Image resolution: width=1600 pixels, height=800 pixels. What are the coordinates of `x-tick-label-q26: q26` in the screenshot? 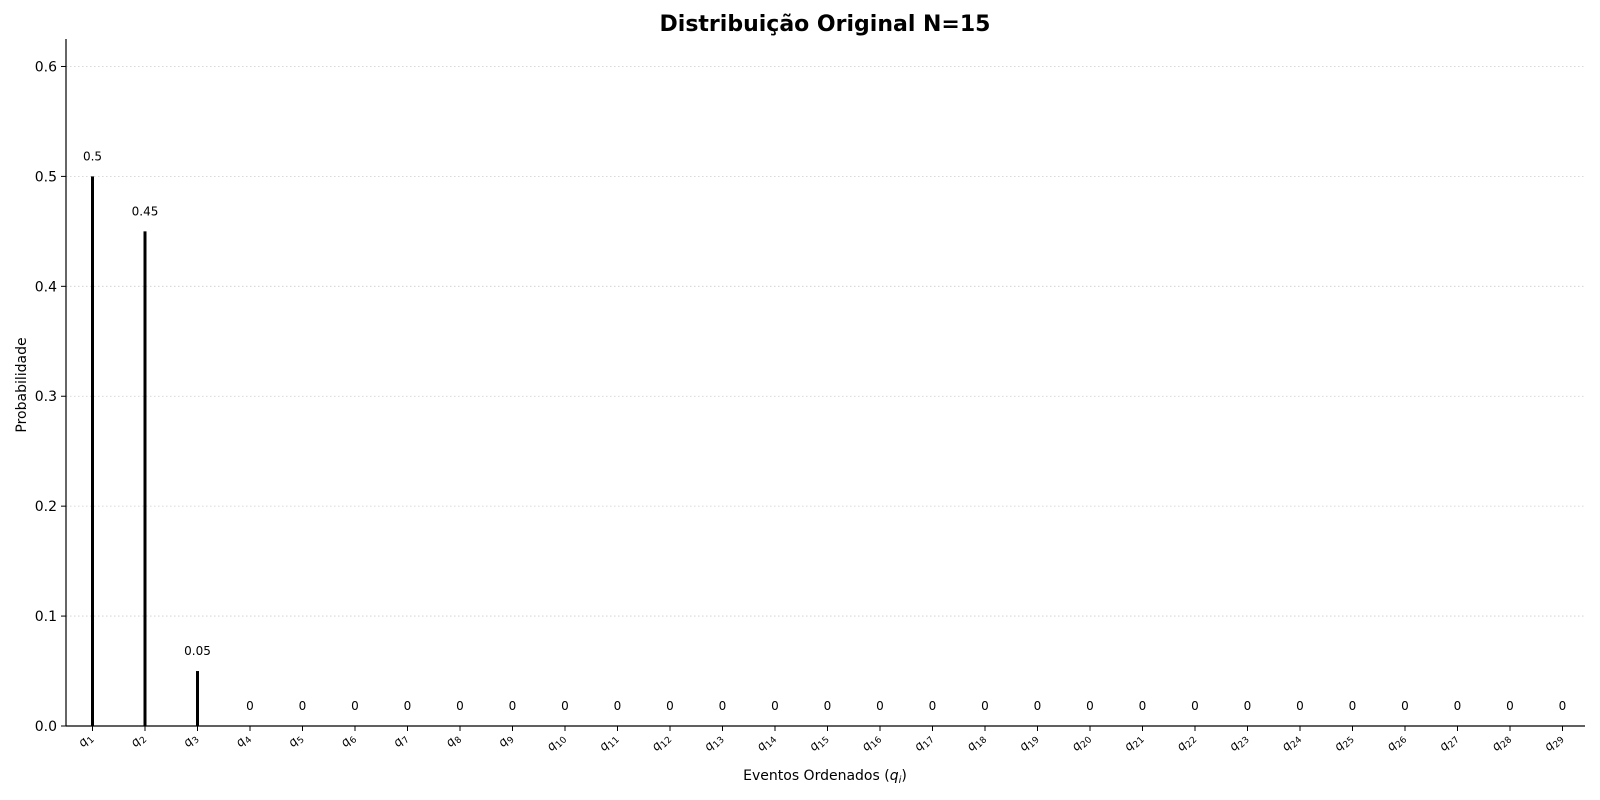 It's located at (1397, 743).